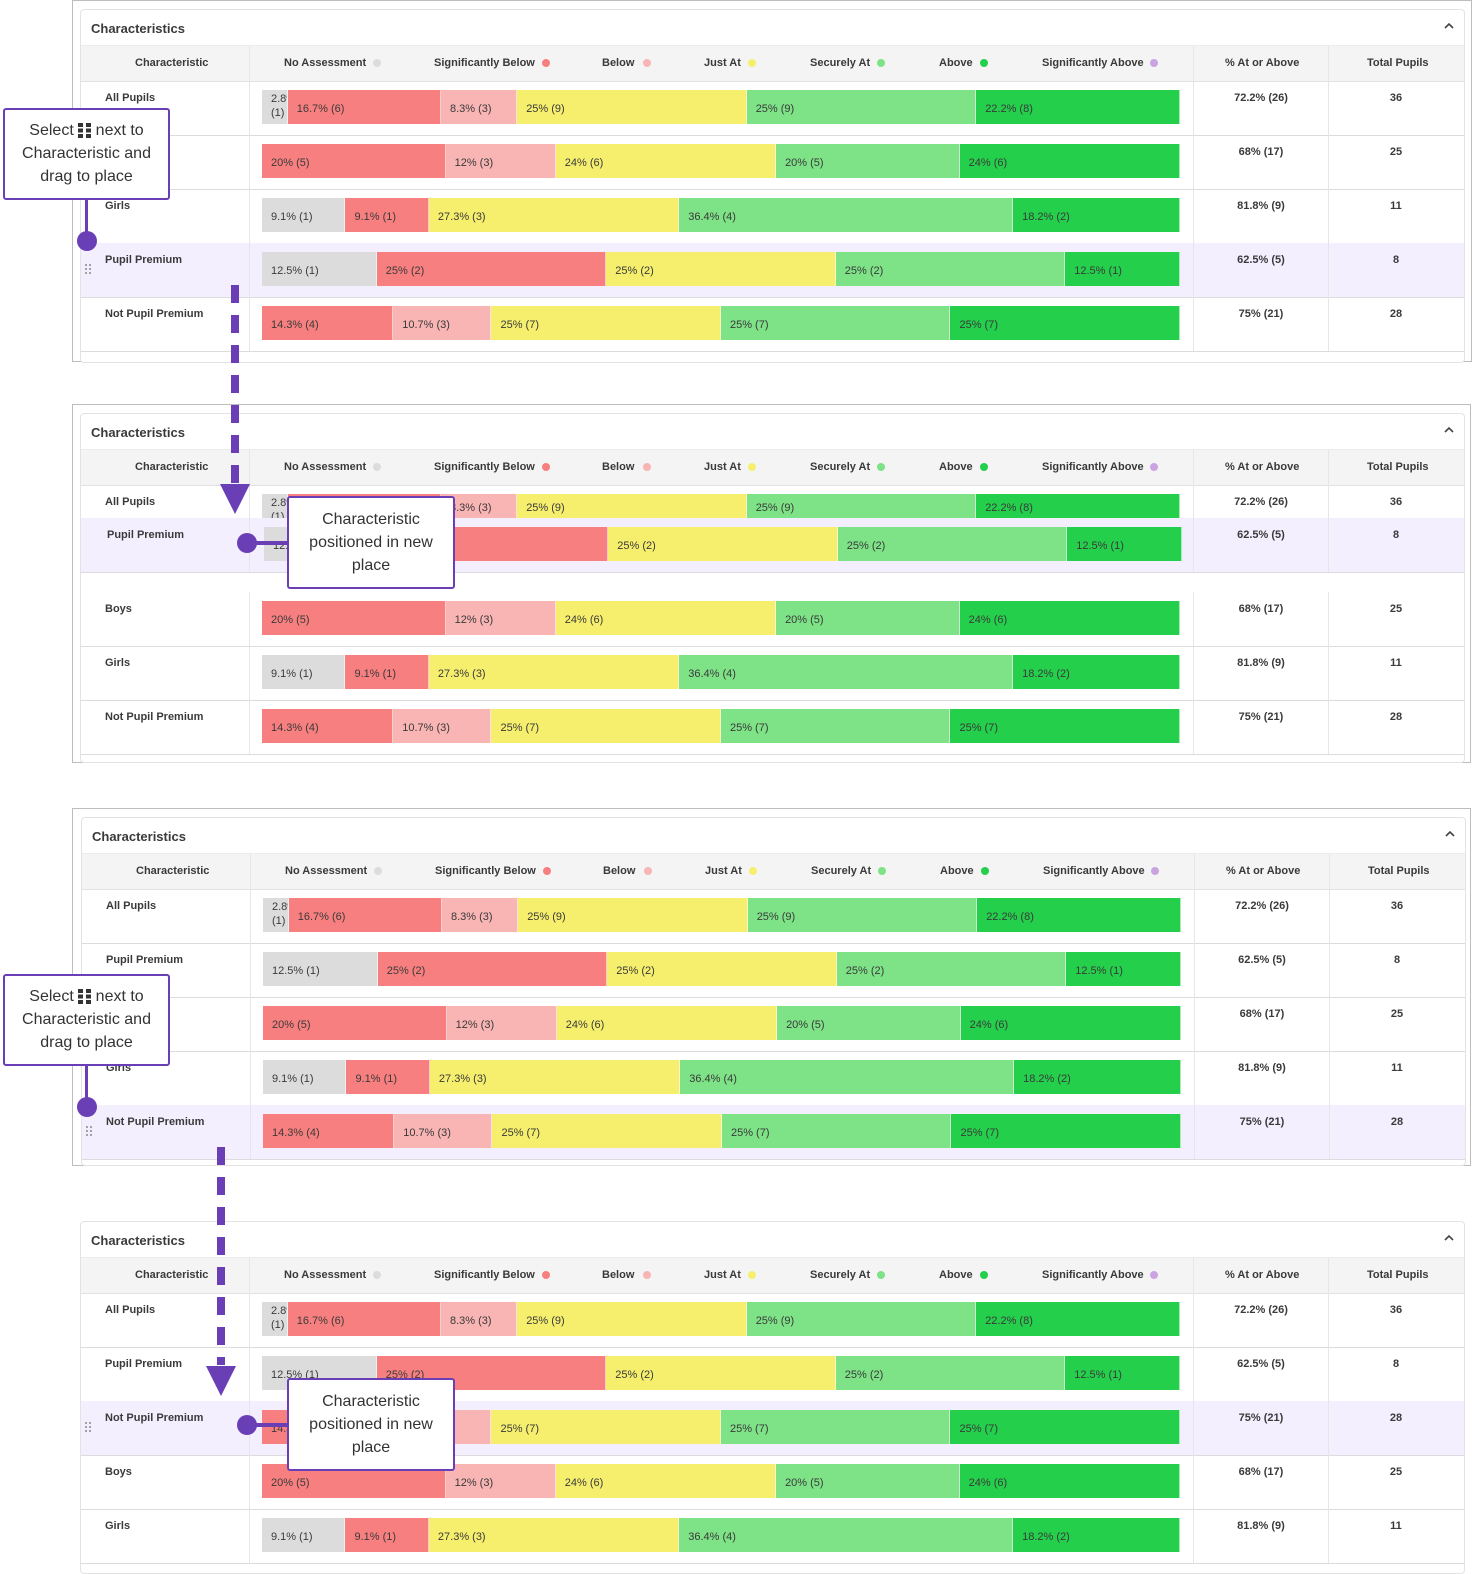 Image resolution: width=1475 pixels, height=1574 pixels. What do you see at coordinates (235, 499) in the screenshot?
I see `arrow-head` at bounding box center [235, 499].